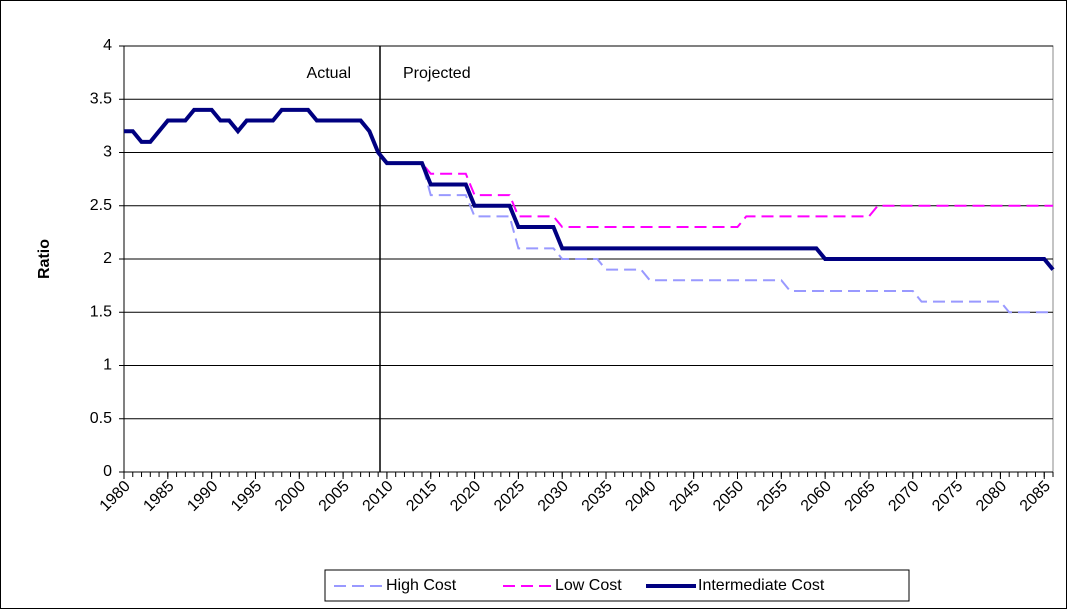  I want to click on y-tick-label: 1, so click(107, 365).